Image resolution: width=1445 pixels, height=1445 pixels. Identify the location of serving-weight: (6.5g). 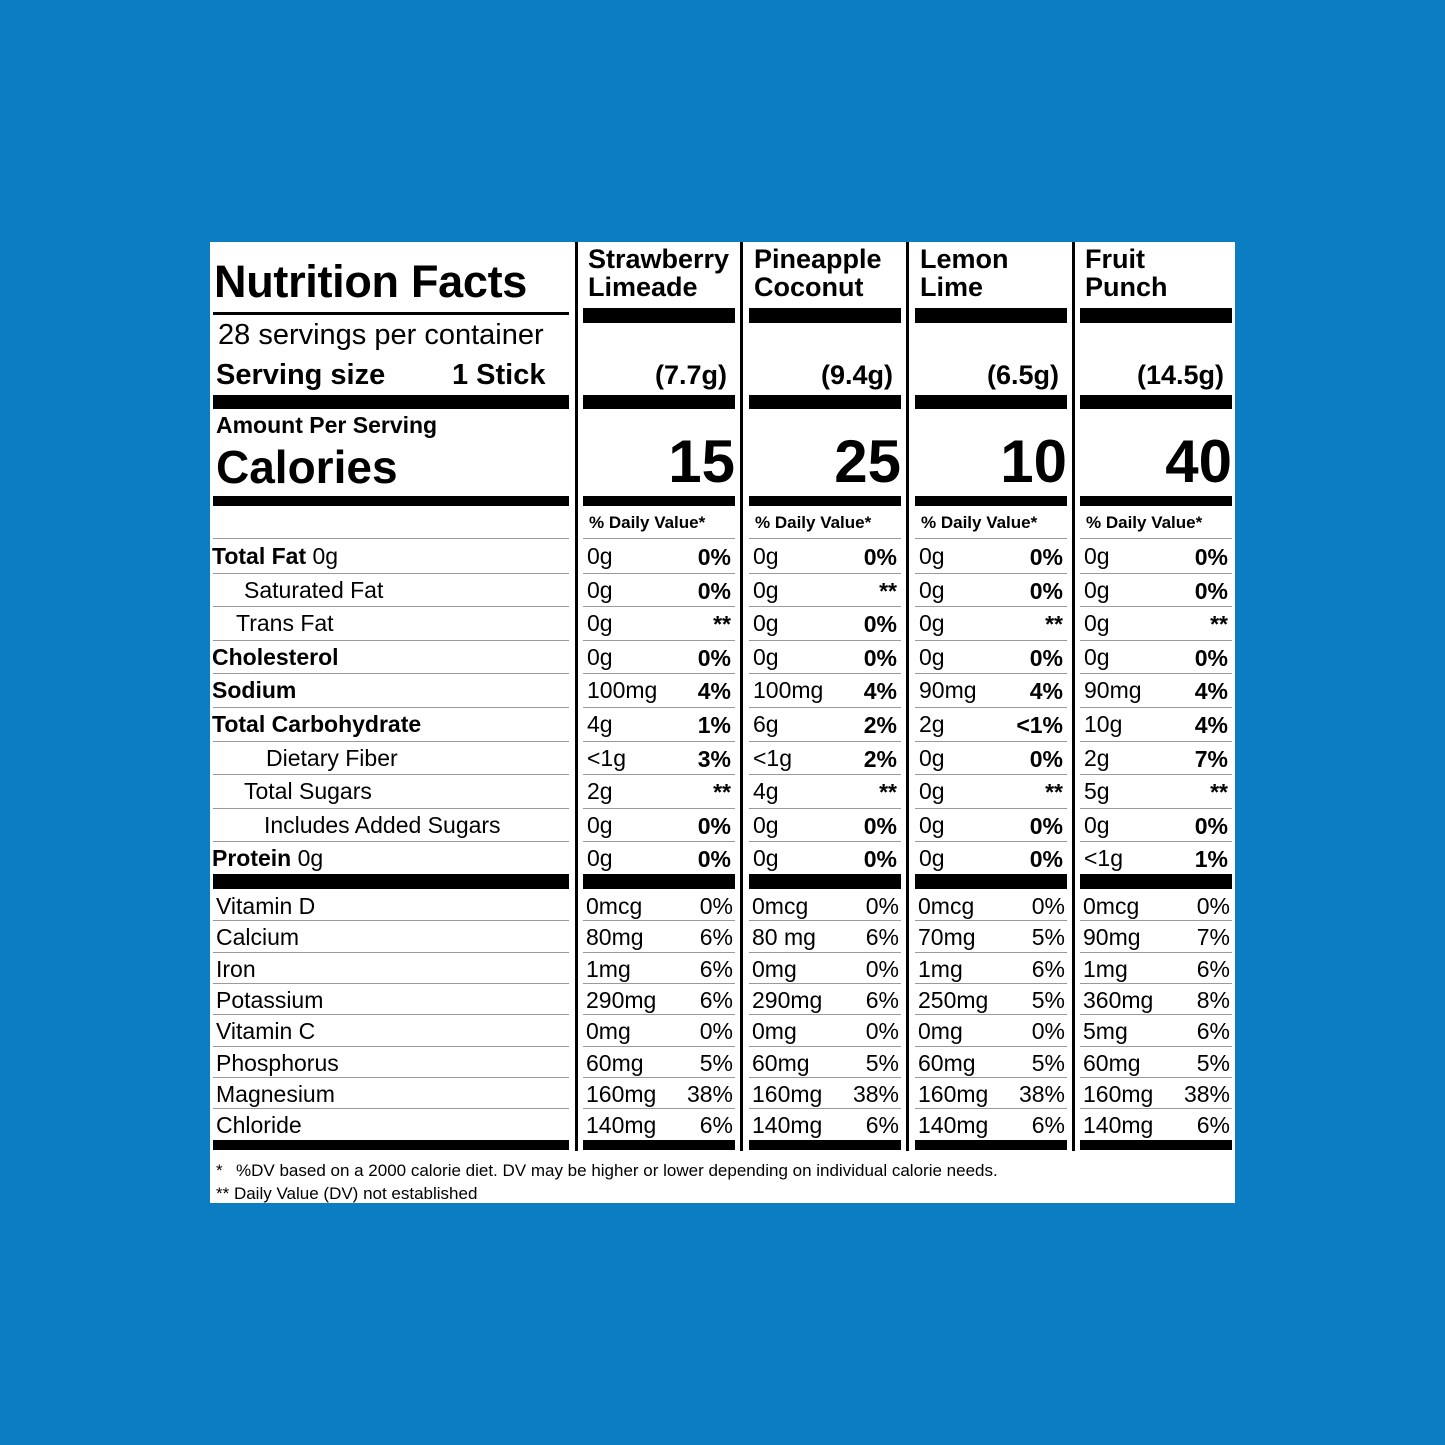
(1022, 375).